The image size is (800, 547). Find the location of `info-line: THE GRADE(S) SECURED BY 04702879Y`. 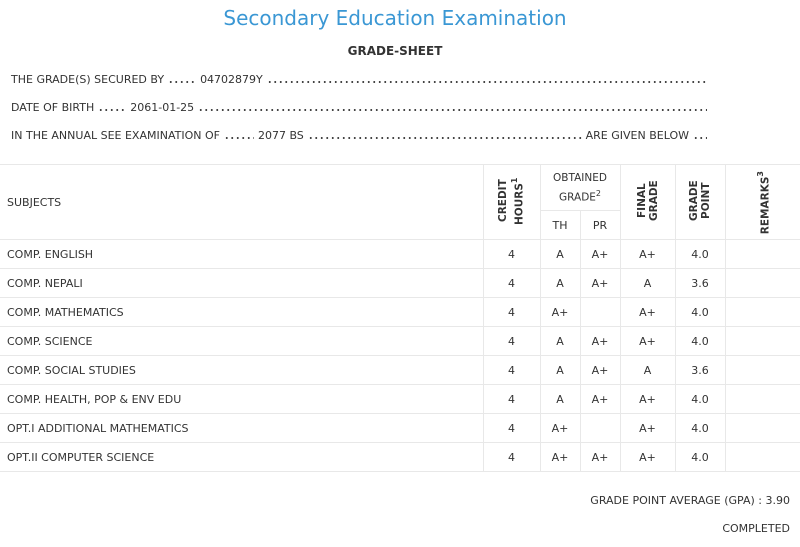

info-line: THE GRADE(S) SECURED BY 04702879Y is located at coordinates (361, 79).